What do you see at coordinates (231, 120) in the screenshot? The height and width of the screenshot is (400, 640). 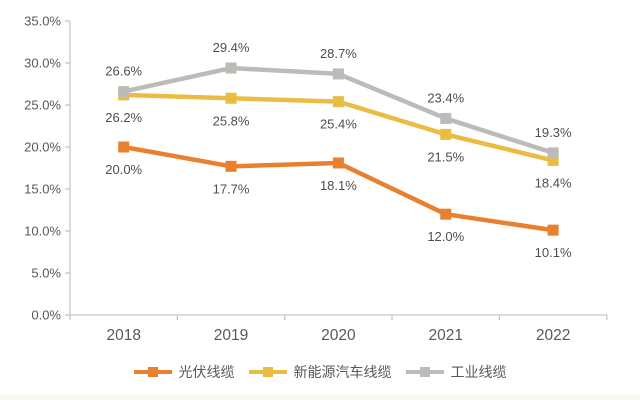 I see `series-nev-cable-data-label: 25.8%` at bounding box center [231, 120].